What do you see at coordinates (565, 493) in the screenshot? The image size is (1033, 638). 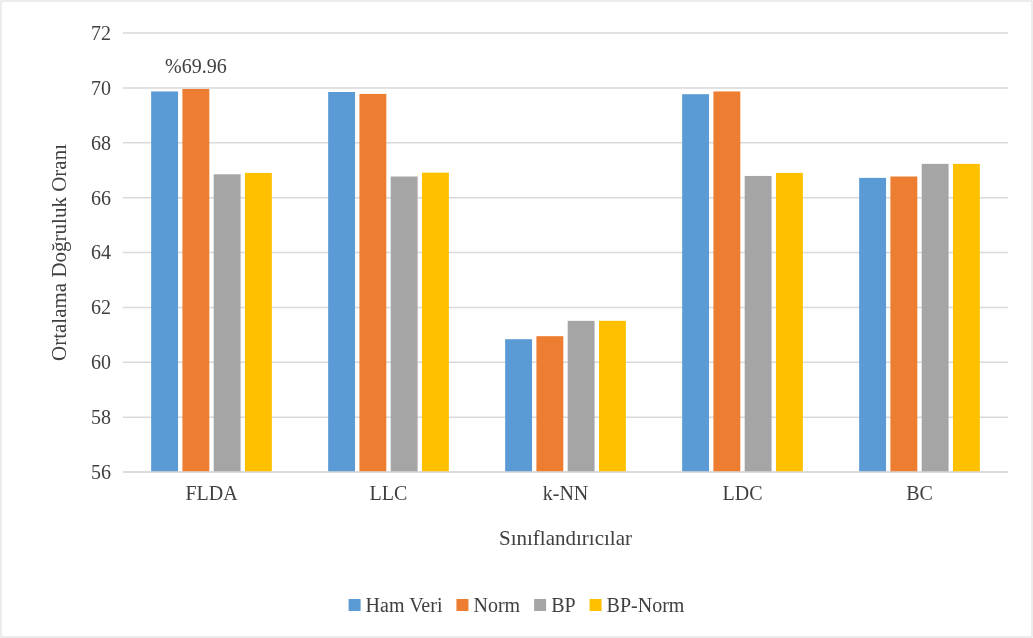 I see `x-tick-label: k-NN` at bounding box center [565, 493].